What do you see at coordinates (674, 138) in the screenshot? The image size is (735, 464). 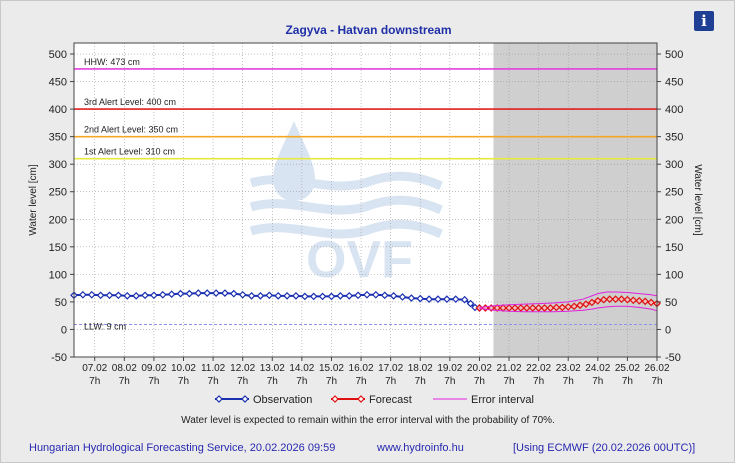 I see `y2-tick-label: 350` at bounding box center [674, 138].